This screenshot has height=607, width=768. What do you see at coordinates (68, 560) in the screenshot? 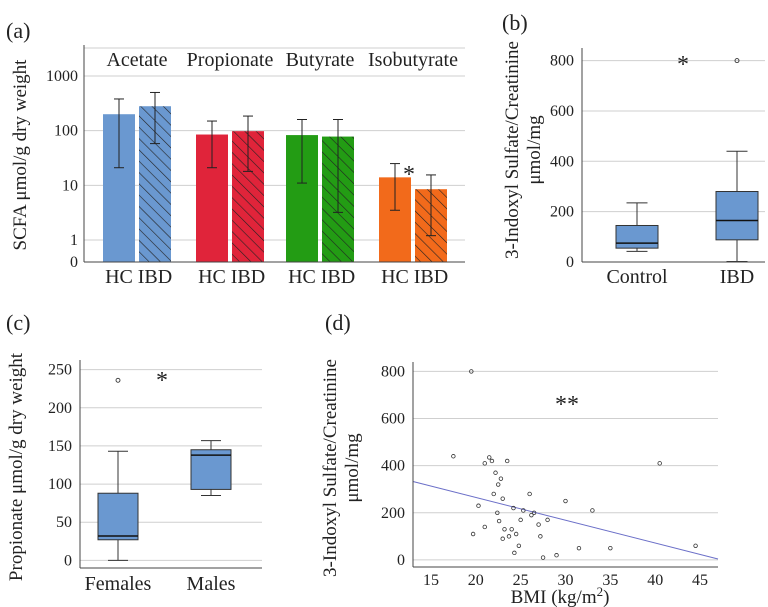
I see `panel-c-y-tick-label: 0` at bounding box center [68, 560].